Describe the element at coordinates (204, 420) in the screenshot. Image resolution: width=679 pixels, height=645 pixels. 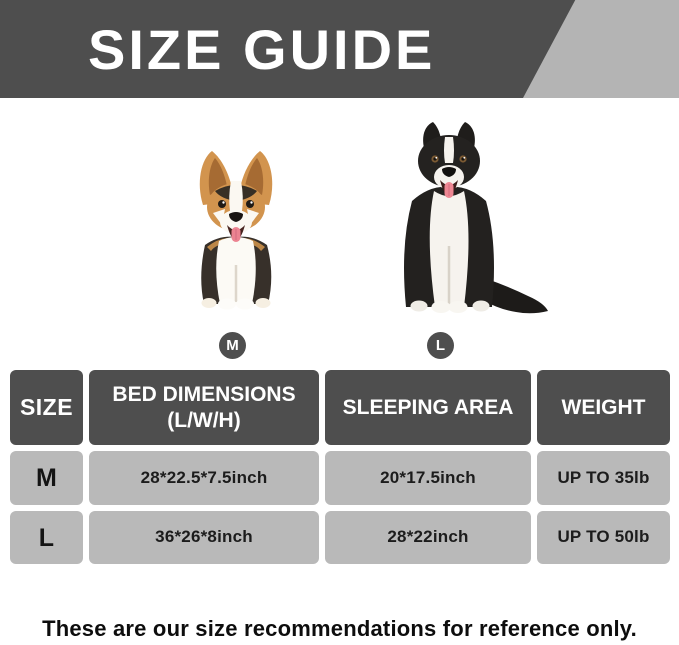
I see `column-header-bed-dimensions-line2: (L/W/H)` at that location.